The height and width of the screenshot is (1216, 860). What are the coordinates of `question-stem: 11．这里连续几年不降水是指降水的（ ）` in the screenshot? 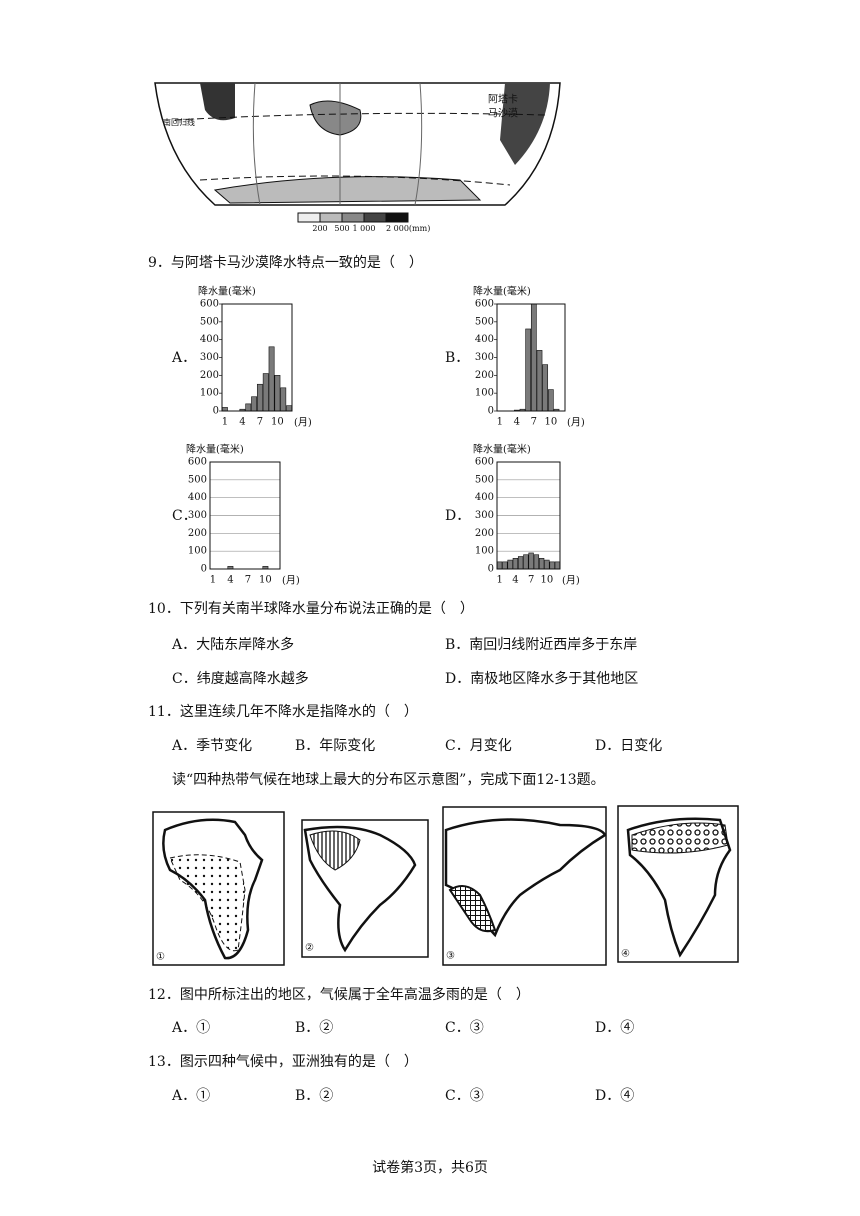 It's located at (283, 711).